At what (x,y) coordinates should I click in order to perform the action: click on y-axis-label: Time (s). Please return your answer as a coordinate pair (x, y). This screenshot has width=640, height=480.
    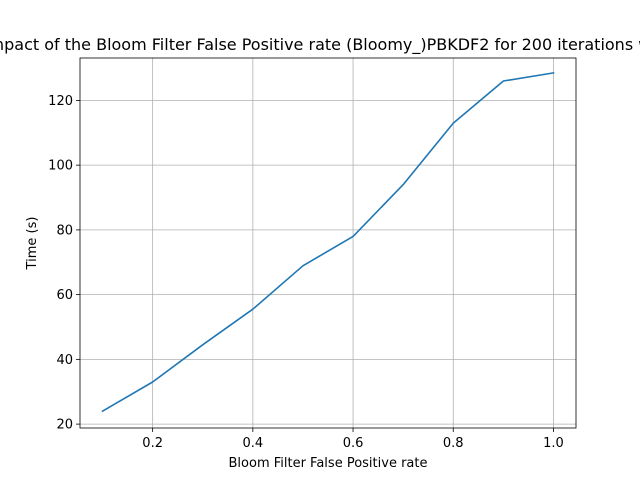
    Looking at the image, I should click on (32, 244).